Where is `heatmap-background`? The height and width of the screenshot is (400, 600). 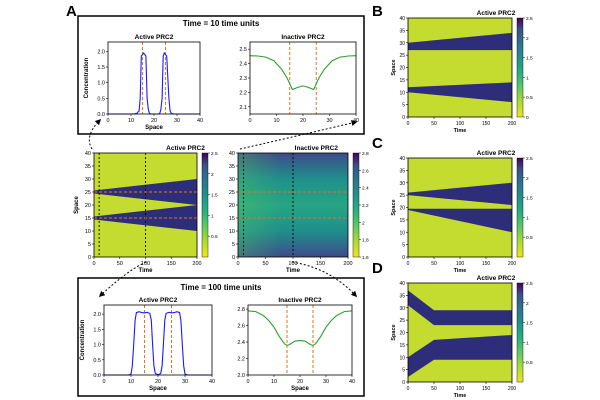 heatmap-background is located at coordinates (460, 207).